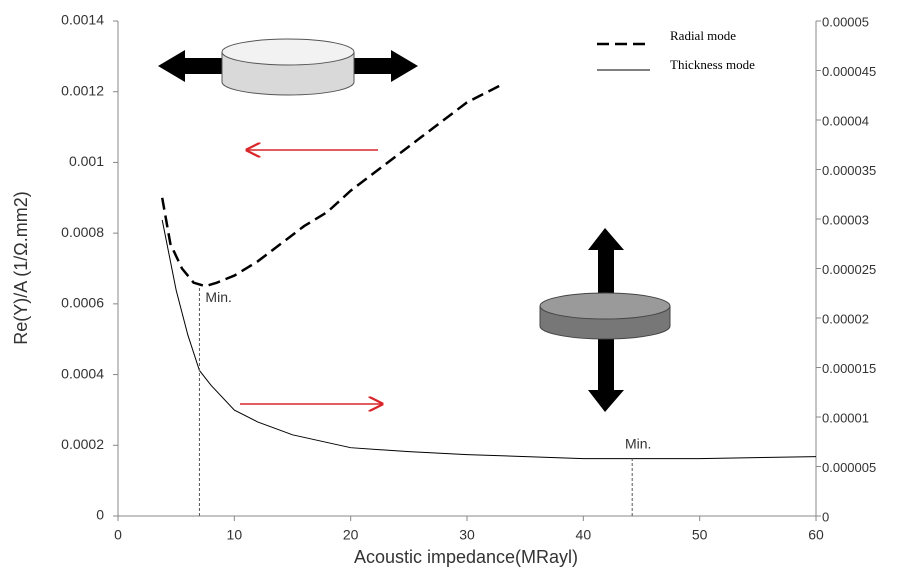  What do you see at coordinates (845, 21) in the screenshot?
I see `y2-tick-label: 0.00005` at bounding box center [845, 21].